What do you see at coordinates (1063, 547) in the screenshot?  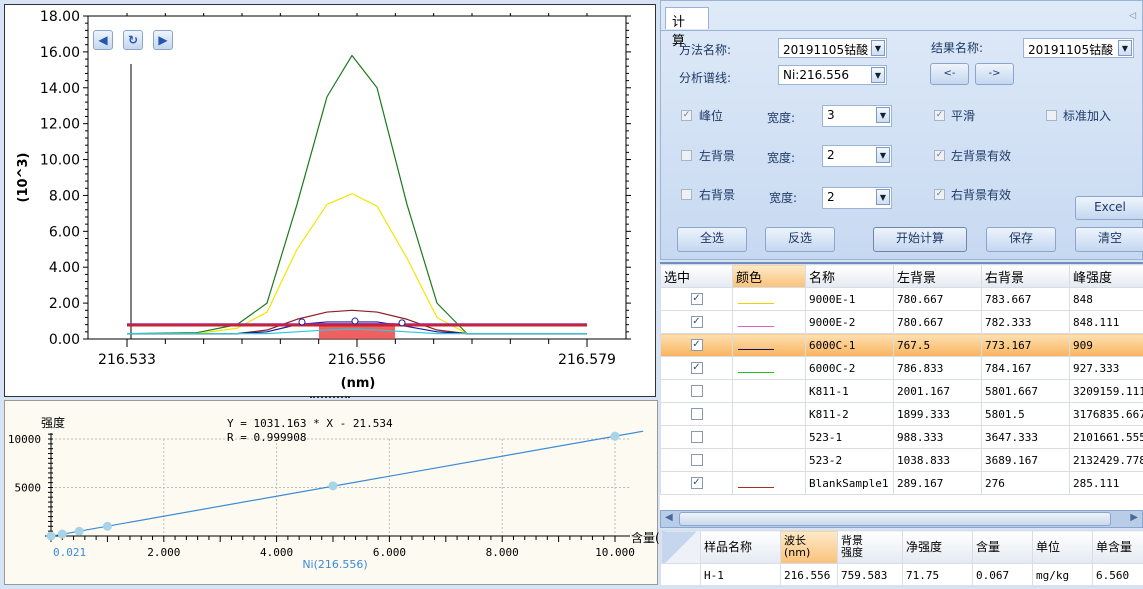 I see `result-column-header: 单位` at bounding box center [1063, 547].